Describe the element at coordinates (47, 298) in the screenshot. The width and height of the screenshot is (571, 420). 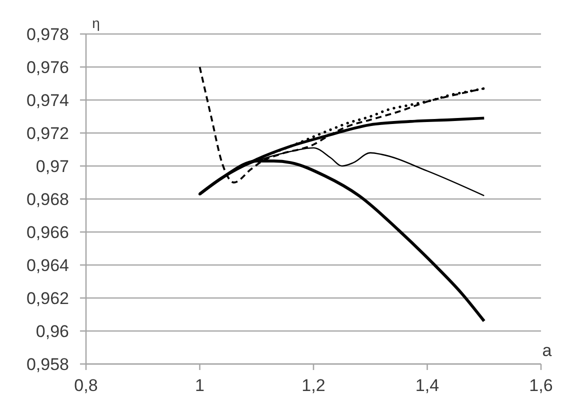
I see `y-tick-label: 0,962` at that location.